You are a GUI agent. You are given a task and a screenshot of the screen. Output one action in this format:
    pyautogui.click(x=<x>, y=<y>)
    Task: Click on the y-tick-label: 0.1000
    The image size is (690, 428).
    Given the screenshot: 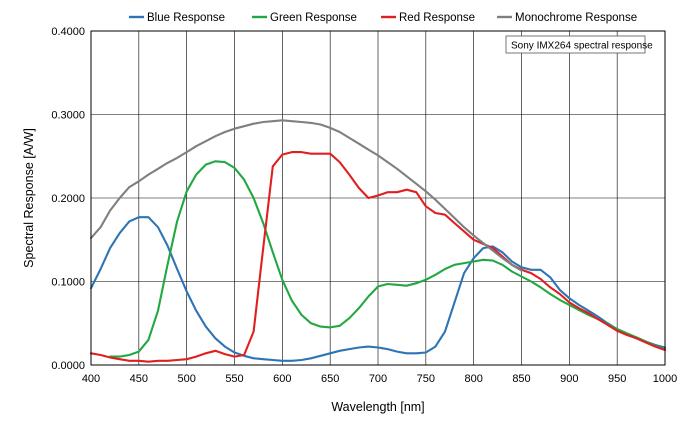 What is the action you would take?
    pyautogui.click(x=68, y=283)
    